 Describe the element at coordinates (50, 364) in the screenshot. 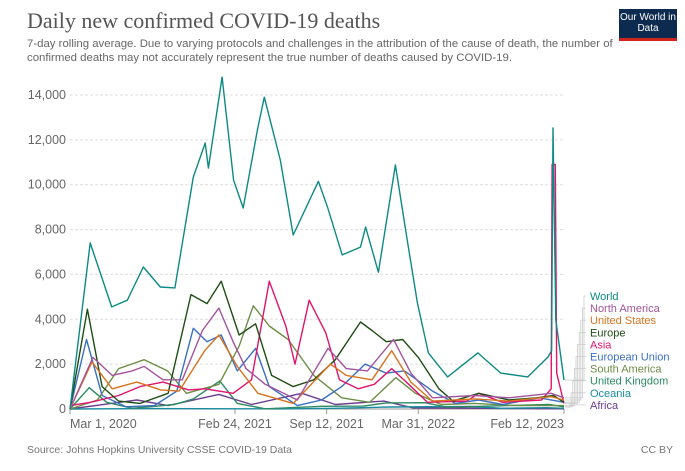

I see `y-tick-label: 2,000` at that location.